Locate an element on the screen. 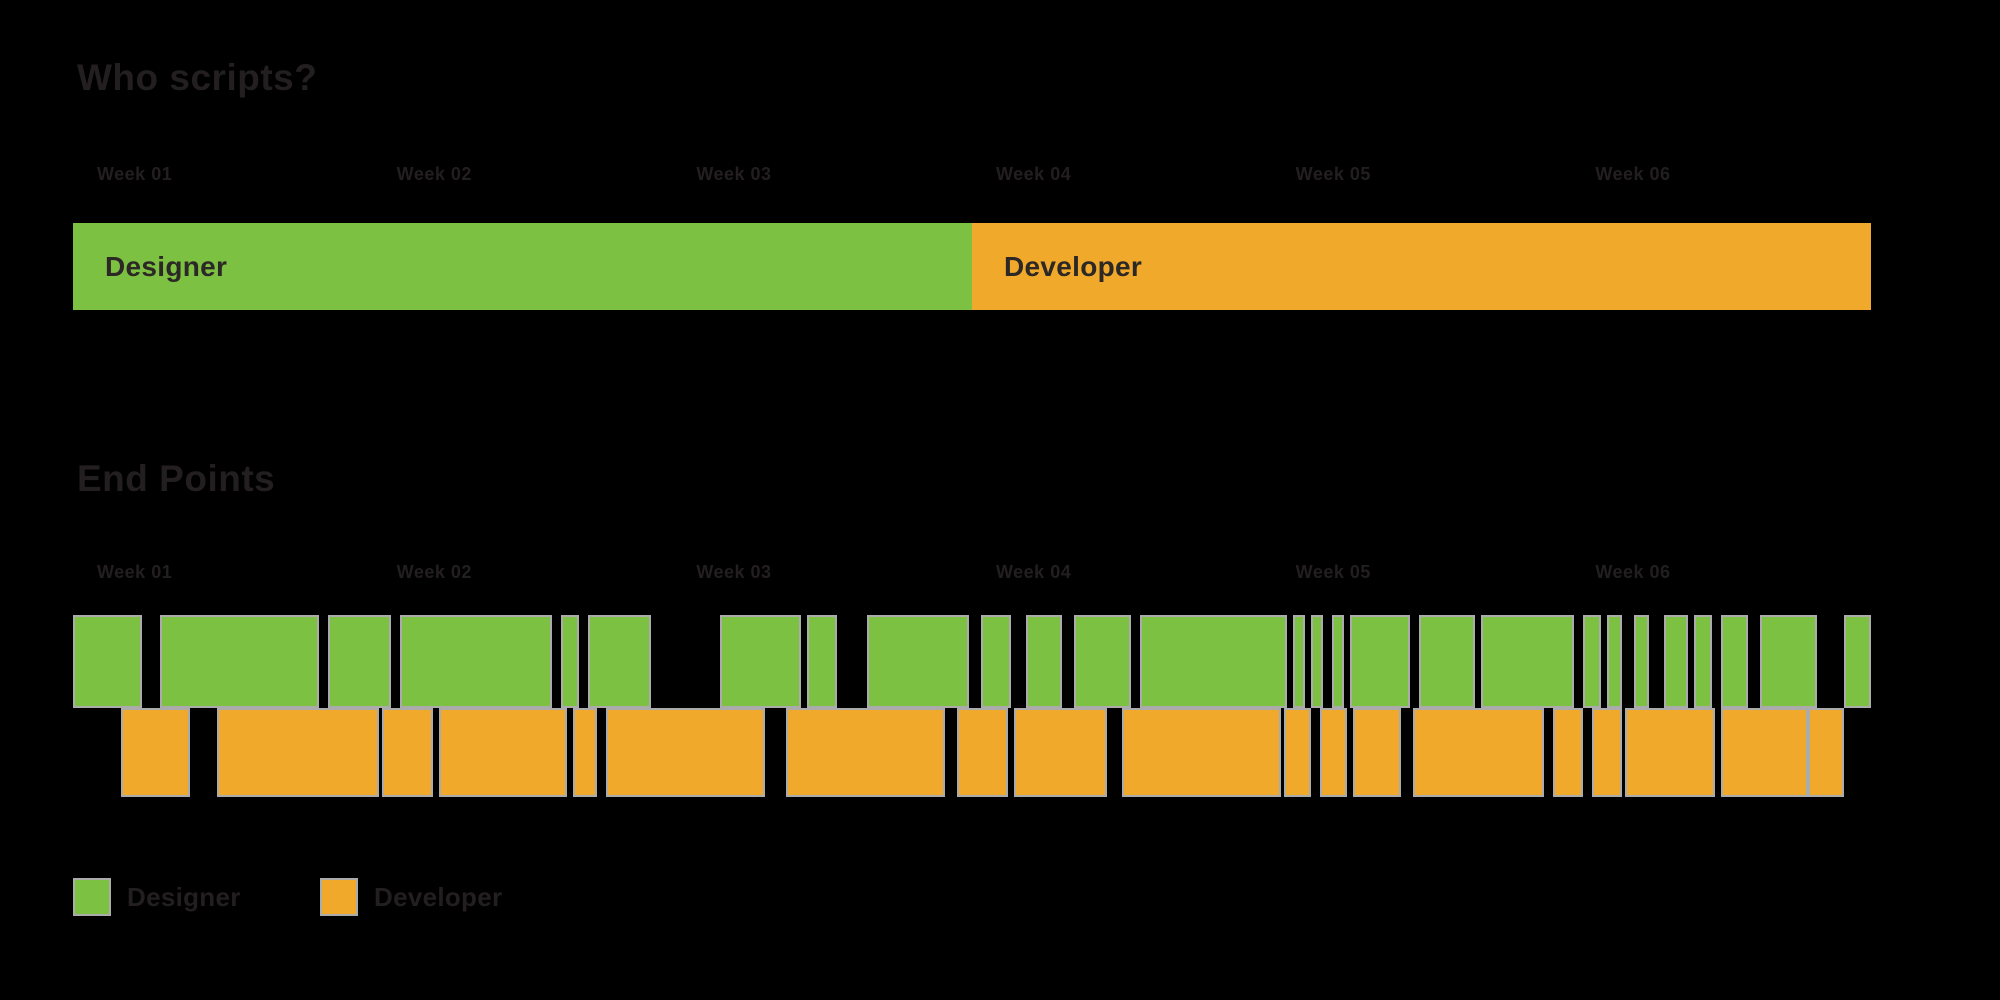  detail-chart-title: End Points is located at coordinates (176, 478).